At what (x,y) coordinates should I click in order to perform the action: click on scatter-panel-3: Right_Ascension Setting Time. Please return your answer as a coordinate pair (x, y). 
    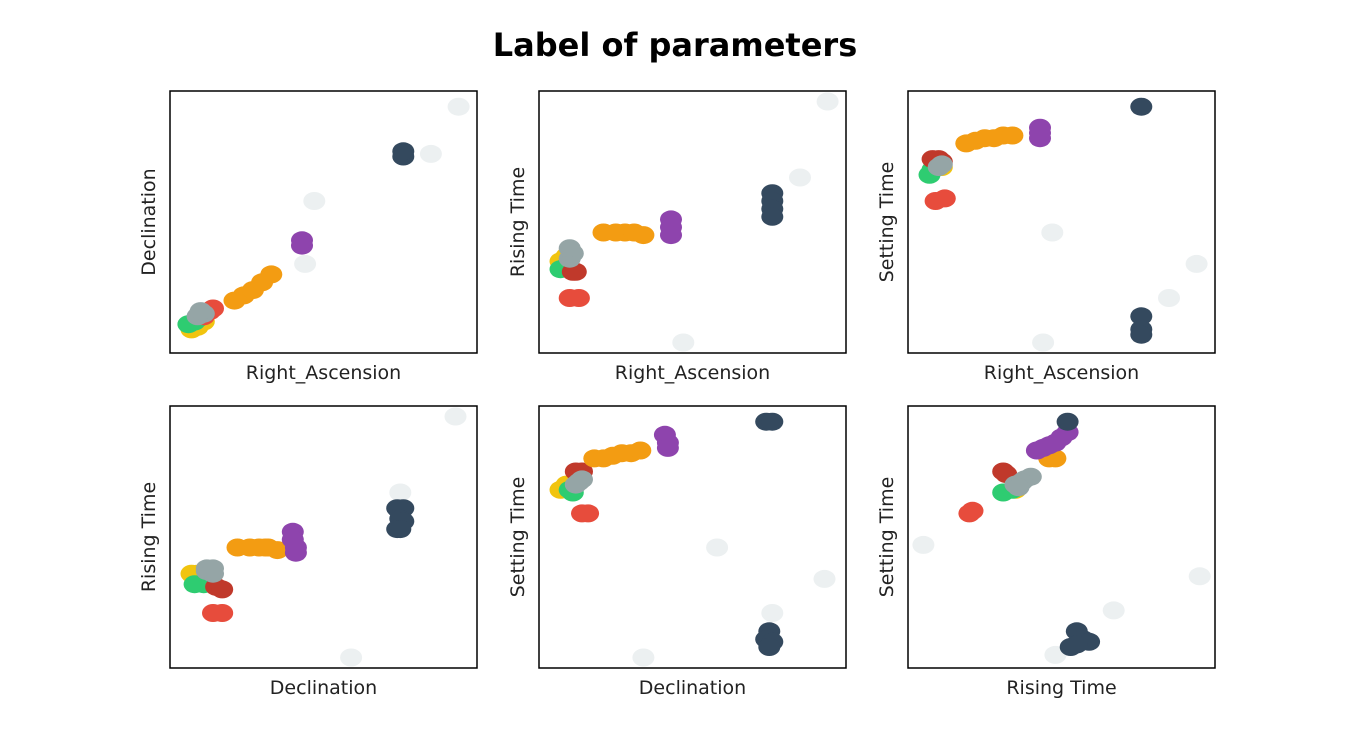
    Looking at the image, I should click on (1046, 237).